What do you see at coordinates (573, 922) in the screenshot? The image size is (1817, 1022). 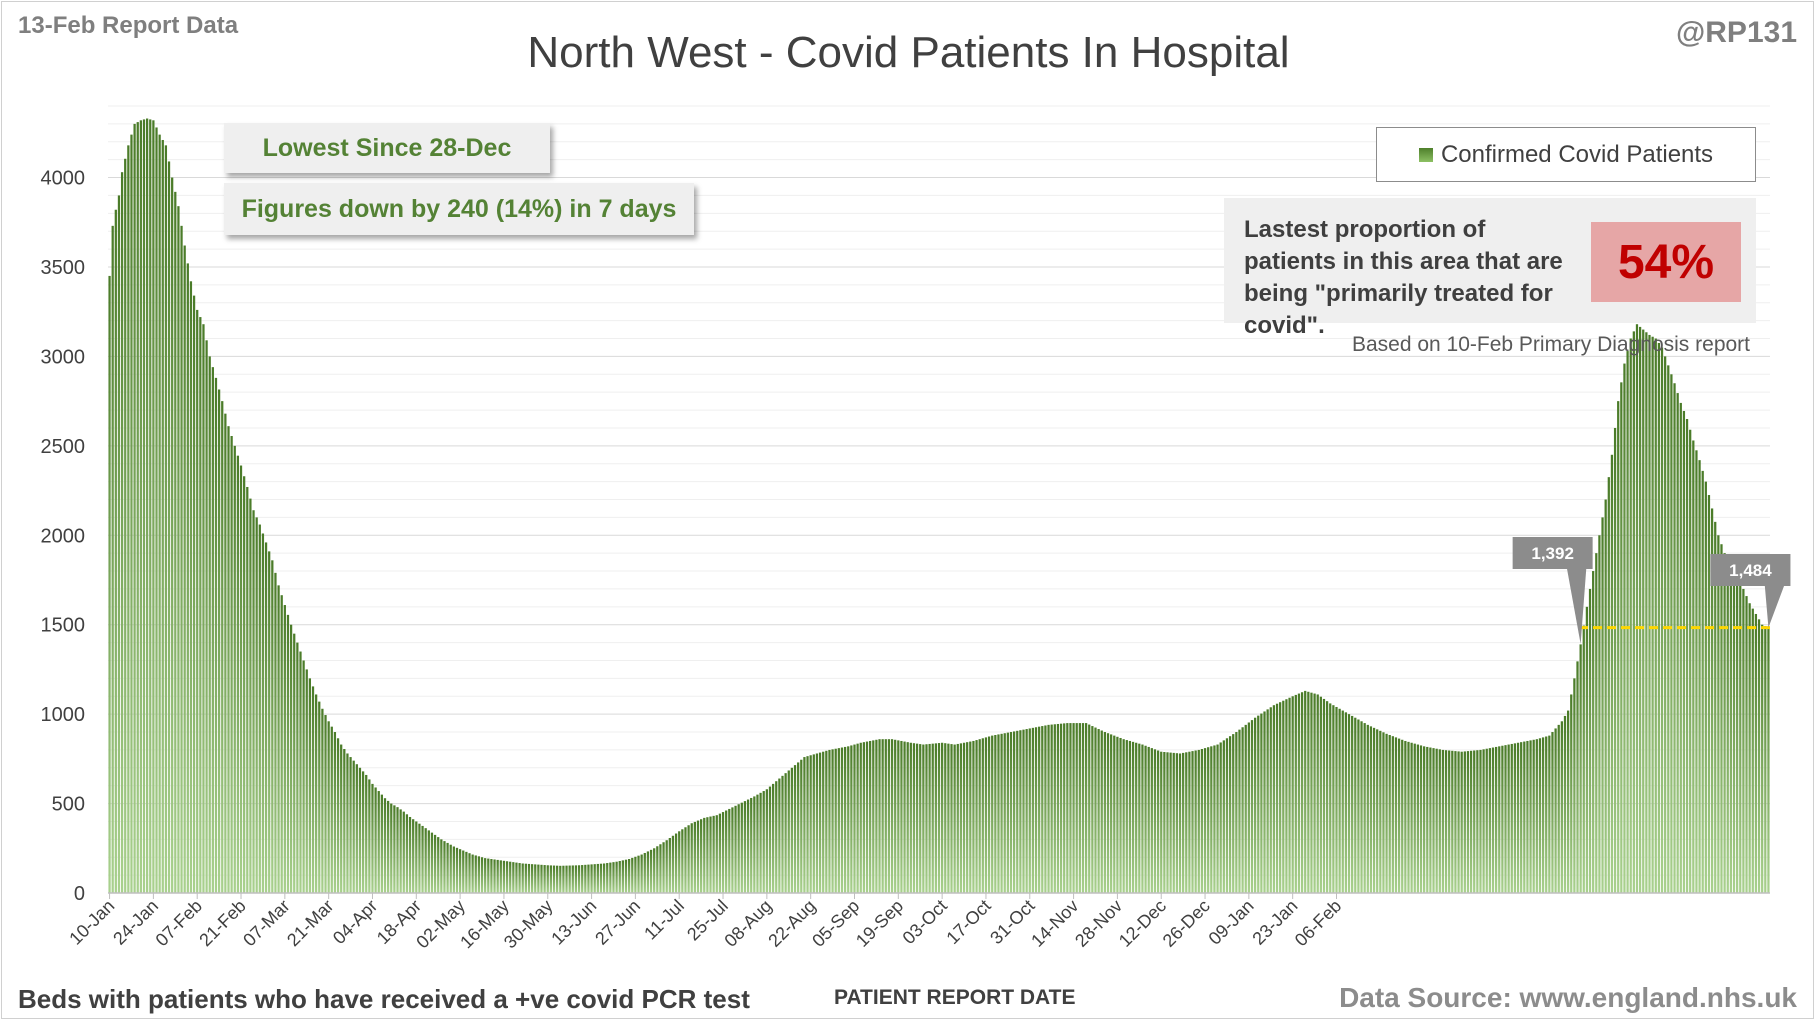 I see `x-tick-label: 13-Jun` at bounding box center [573, 922].